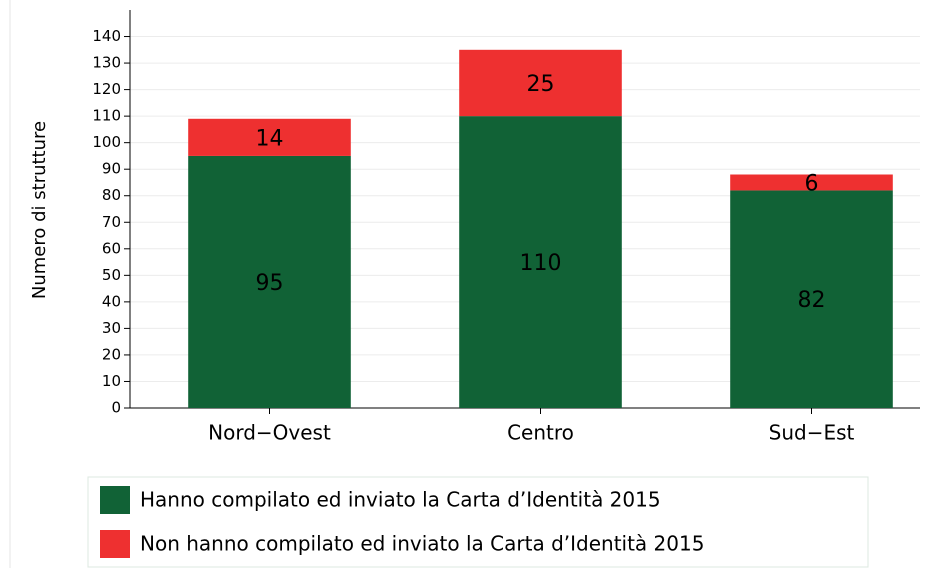  I want to click on x-tick-label: Sud−Est, so click(812, 433).